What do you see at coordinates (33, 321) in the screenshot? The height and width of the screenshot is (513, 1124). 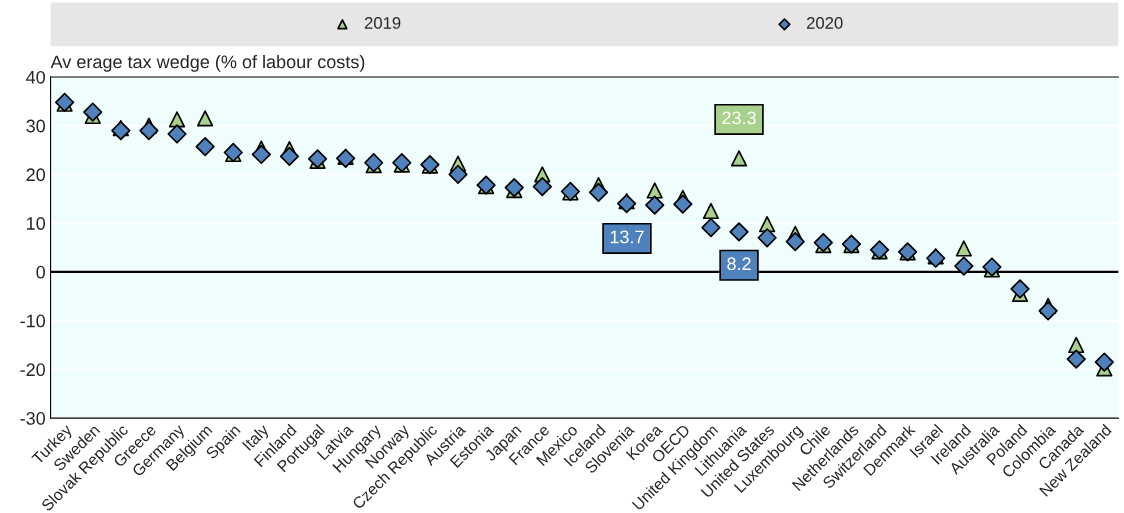 I see `y-tick-label: -10` at bounding box center [33, 321].